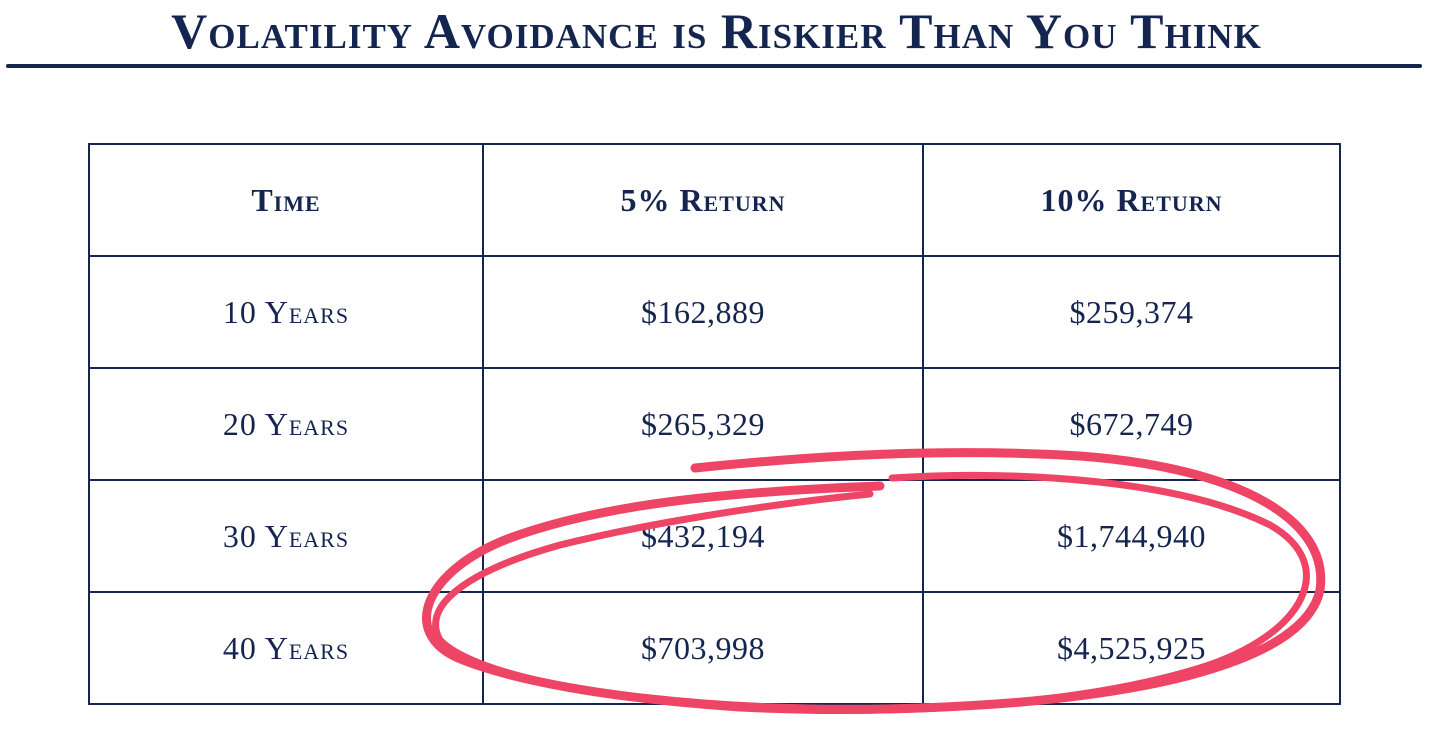 The width and height of the screenshot is (1433, 745). Describe the element at coordinates (703, 312) in the screenshot. I see `row-5-percent-value: $162,889` at that location.